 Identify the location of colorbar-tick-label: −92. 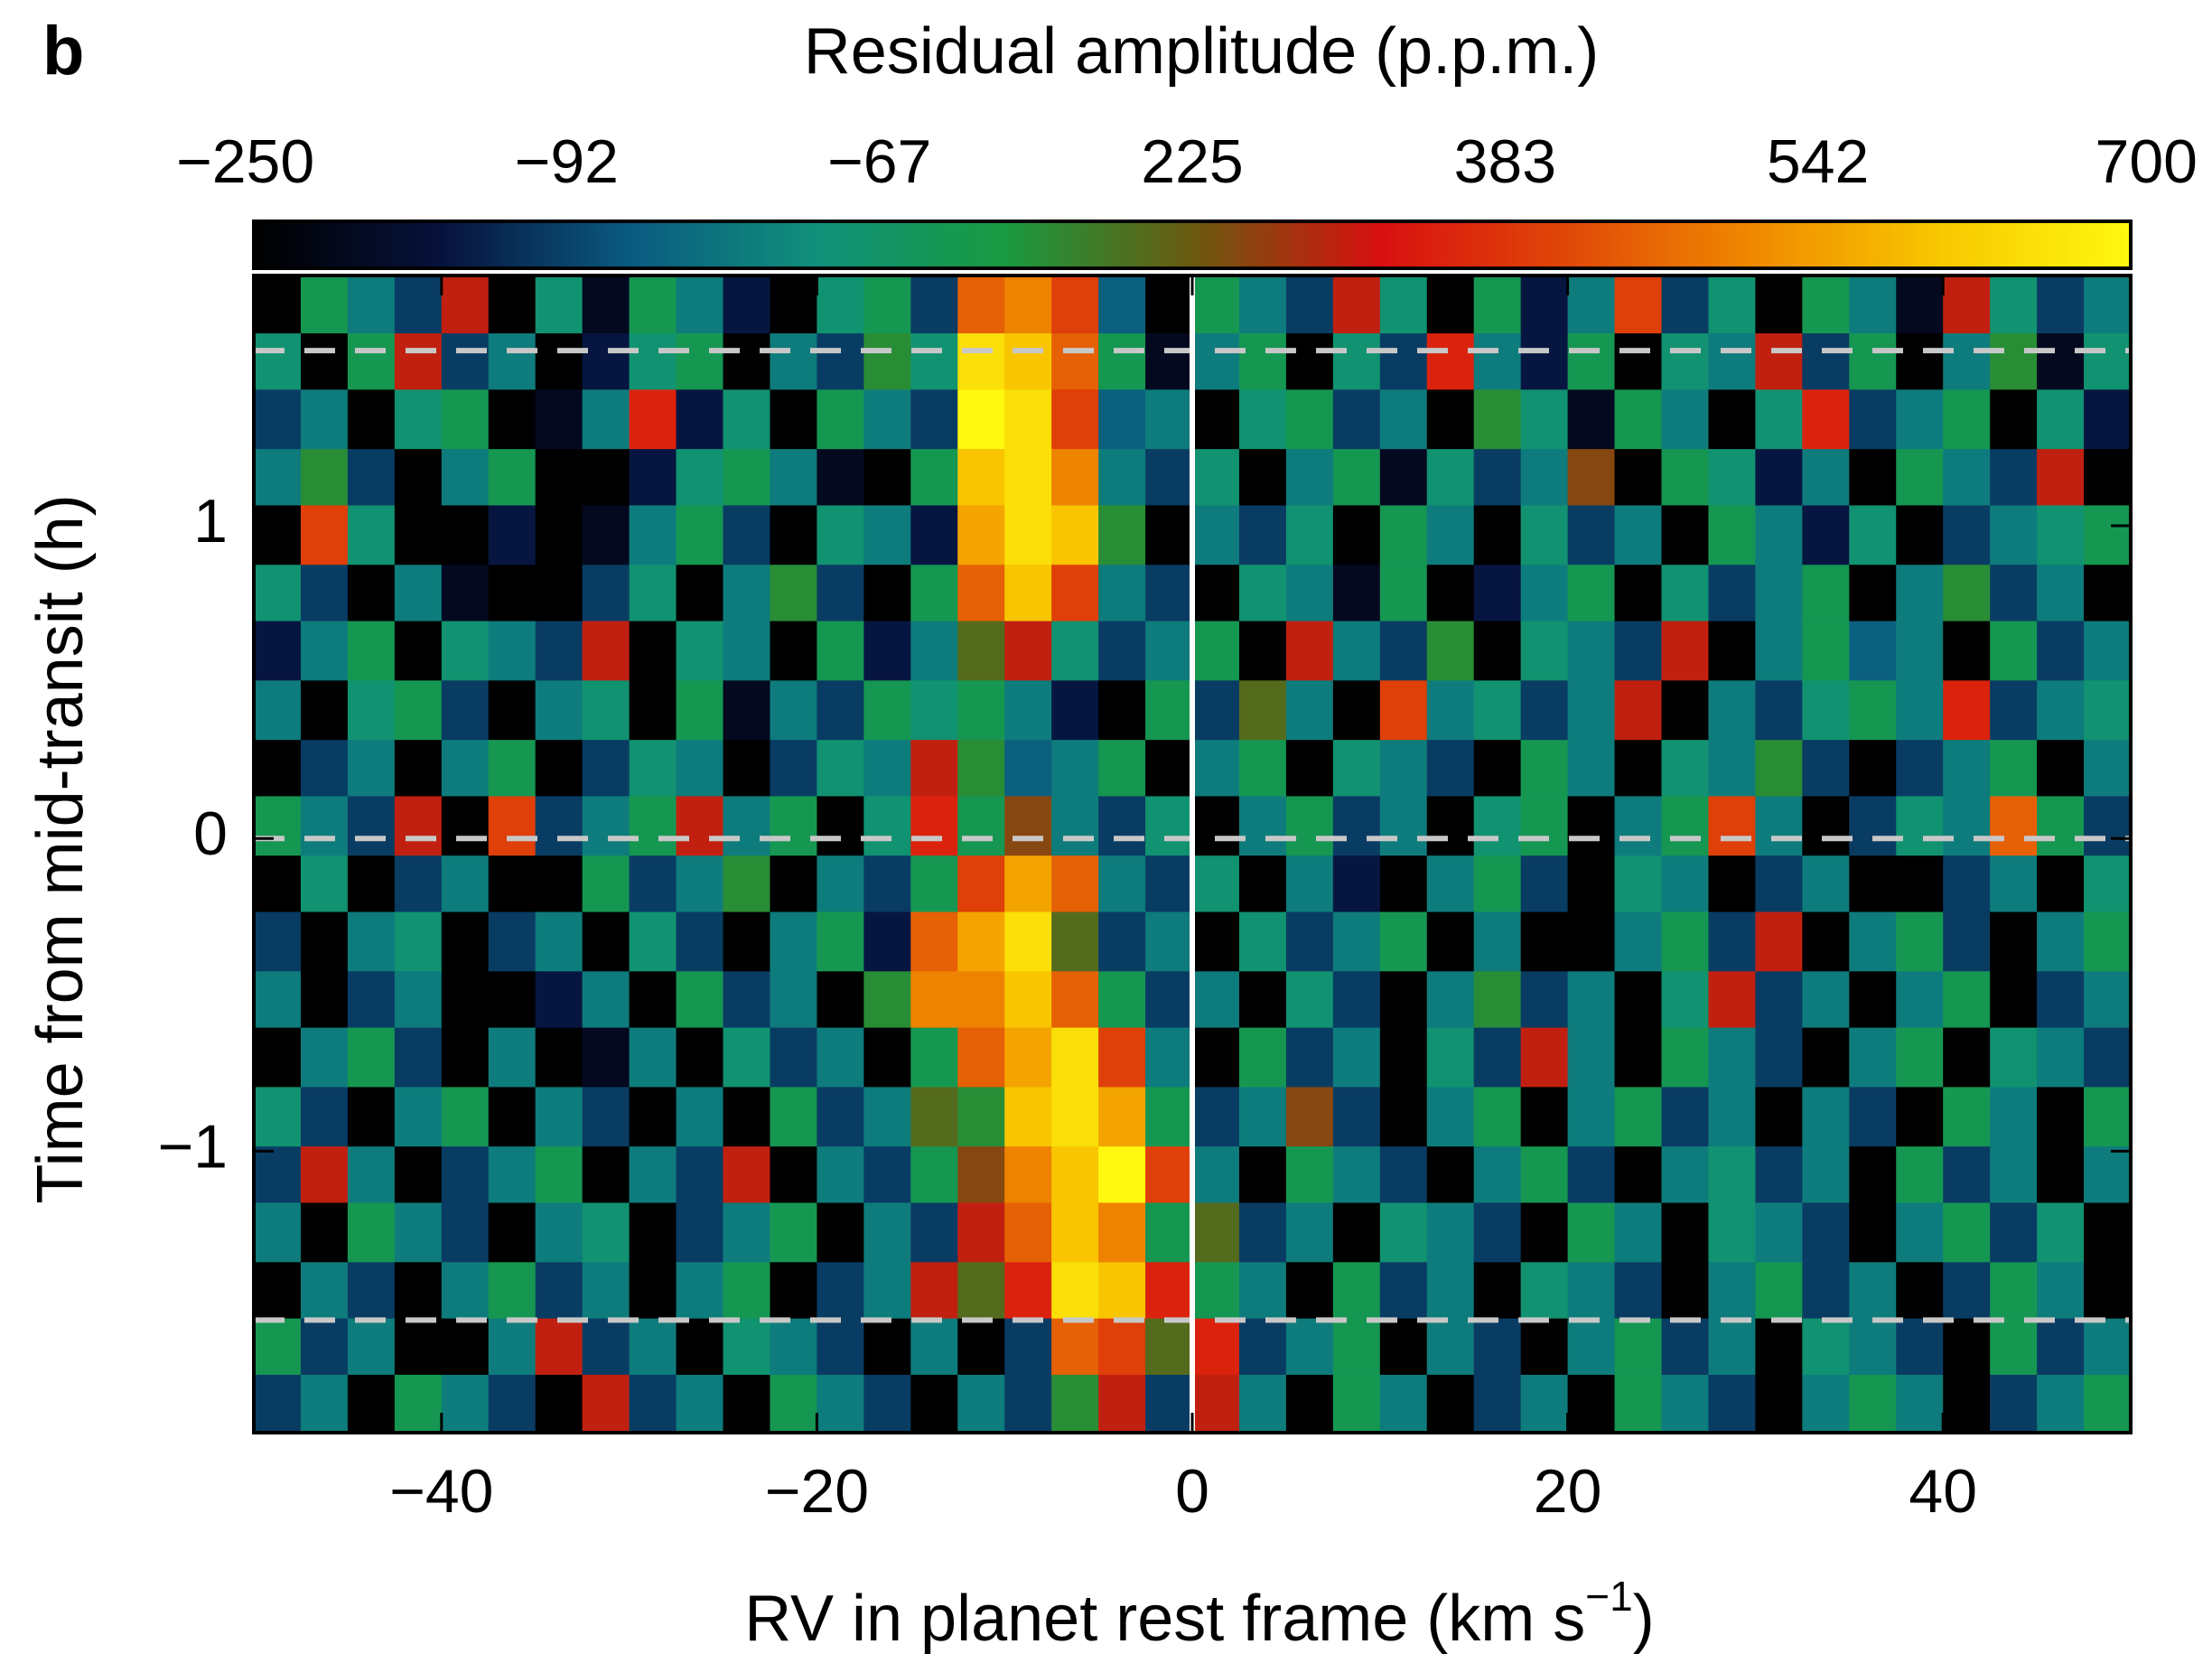
(567, 161).